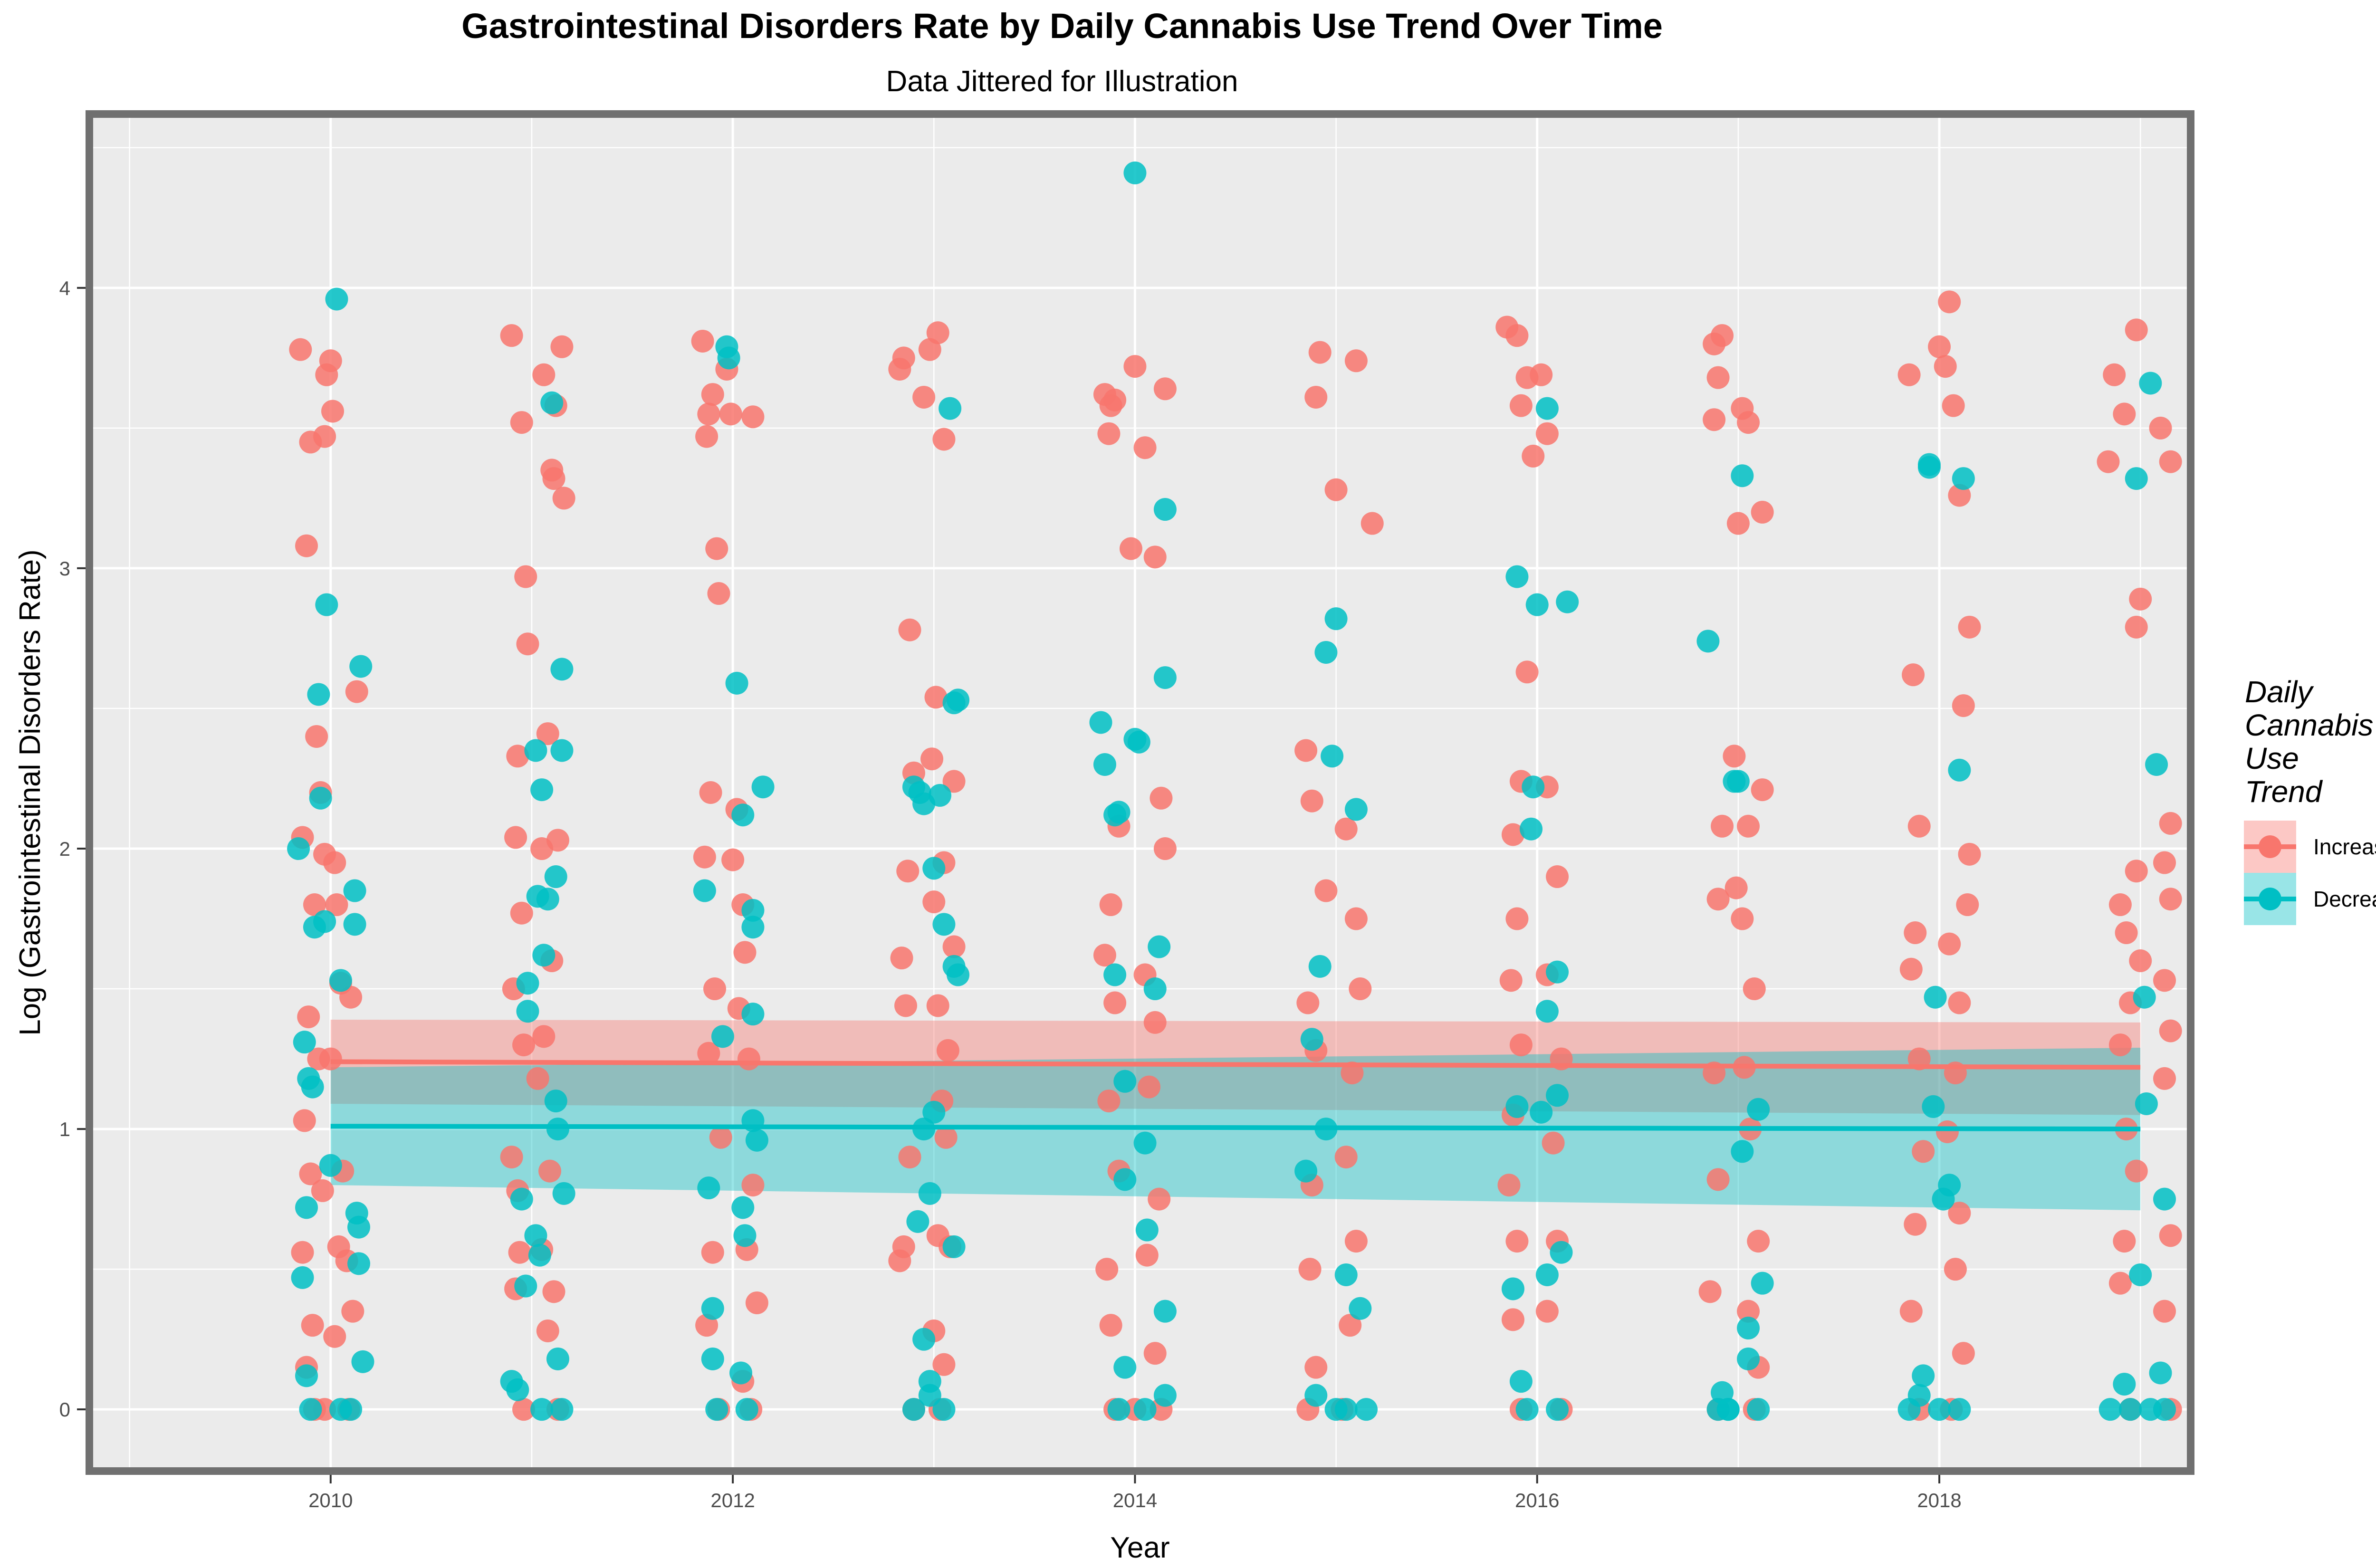 The image size is (2376, 1568). I want to click on y-tick-label: 3, so click(64, 568).